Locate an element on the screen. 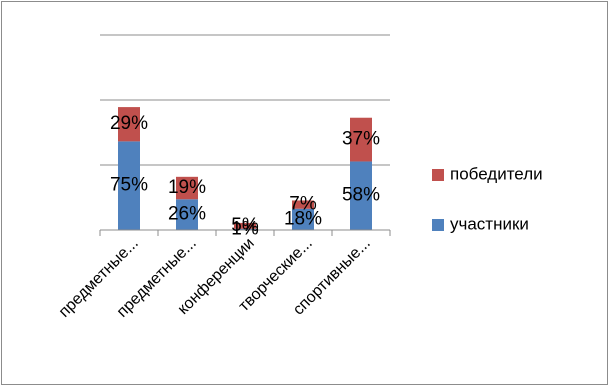  bar-победители-3 is located at coordinates (303, 204).